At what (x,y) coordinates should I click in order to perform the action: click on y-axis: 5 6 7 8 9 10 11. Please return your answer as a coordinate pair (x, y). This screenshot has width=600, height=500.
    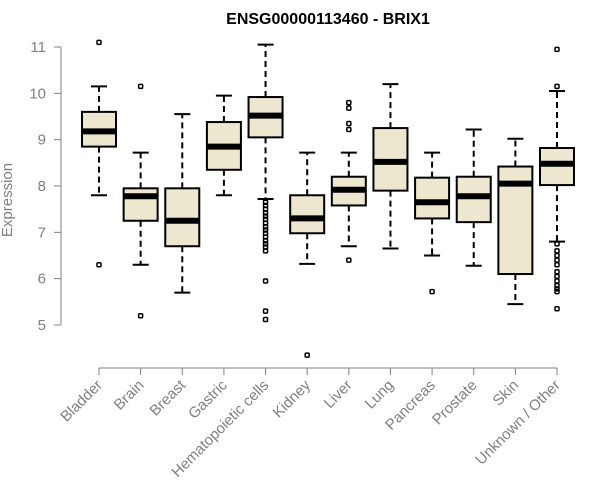
    Looking at the image, I should click on (45, 186).